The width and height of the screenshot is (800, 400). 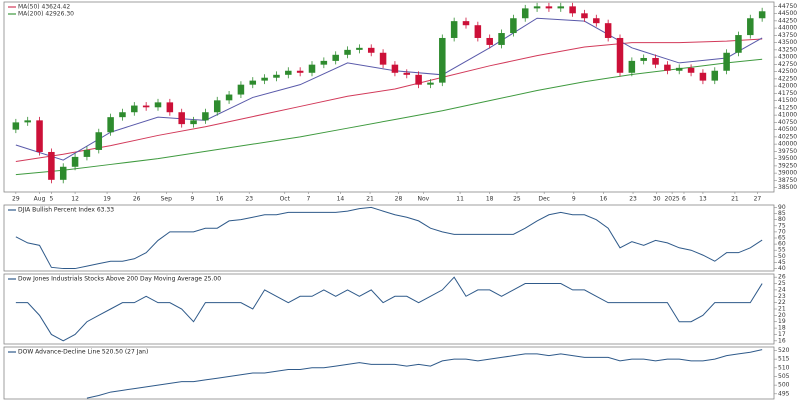 What do you see at coordinates (782, 302) in the screenshot?
I see `y-tick-label: 22` at bounding box center [782, 302].